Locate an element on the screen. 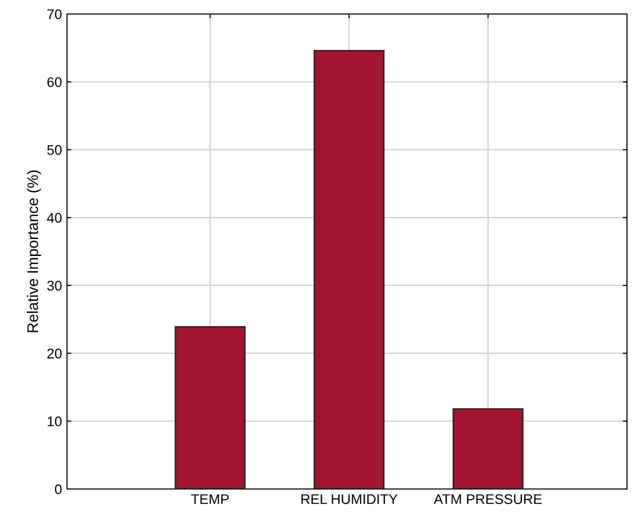  y-tick-label: 50 is located at coordinates (54, 150).